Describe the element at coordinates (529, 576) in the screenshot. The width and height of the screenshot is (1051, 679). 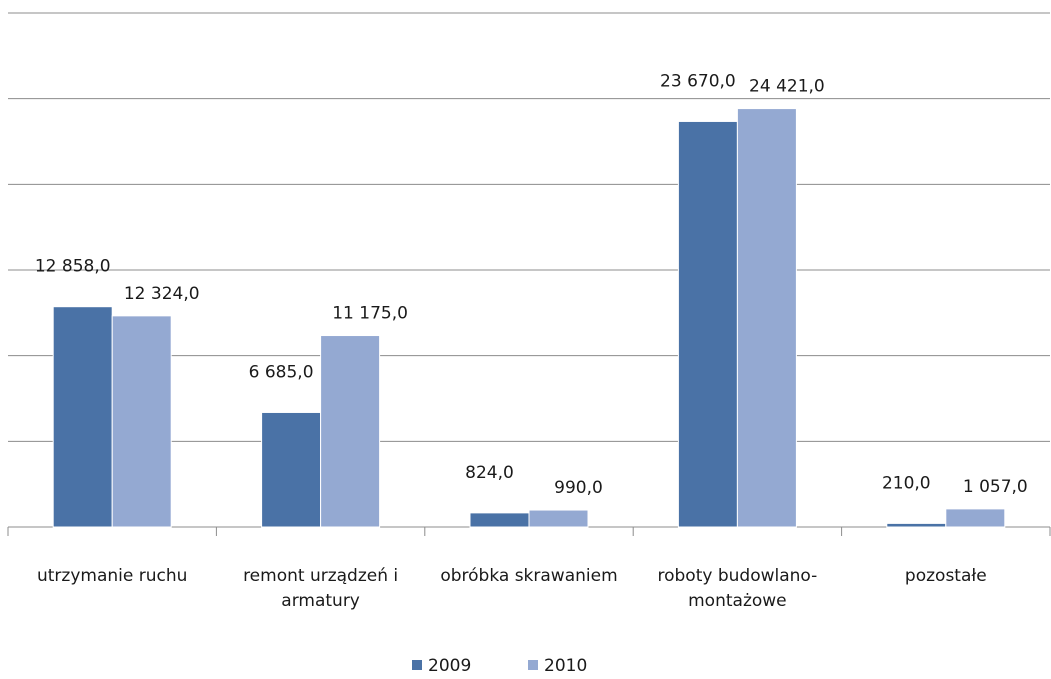
I see `x-tick-label: obróbka skrawaniem` at that location.